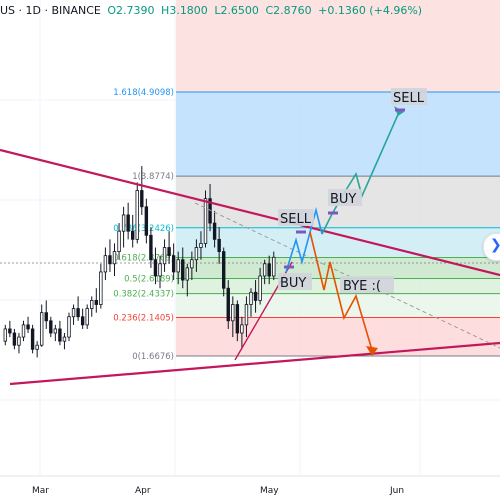 The height and width of the screenshot is (500, 500). I want to click on annotation-buy-upper-label: BUY, so click(343, 199).